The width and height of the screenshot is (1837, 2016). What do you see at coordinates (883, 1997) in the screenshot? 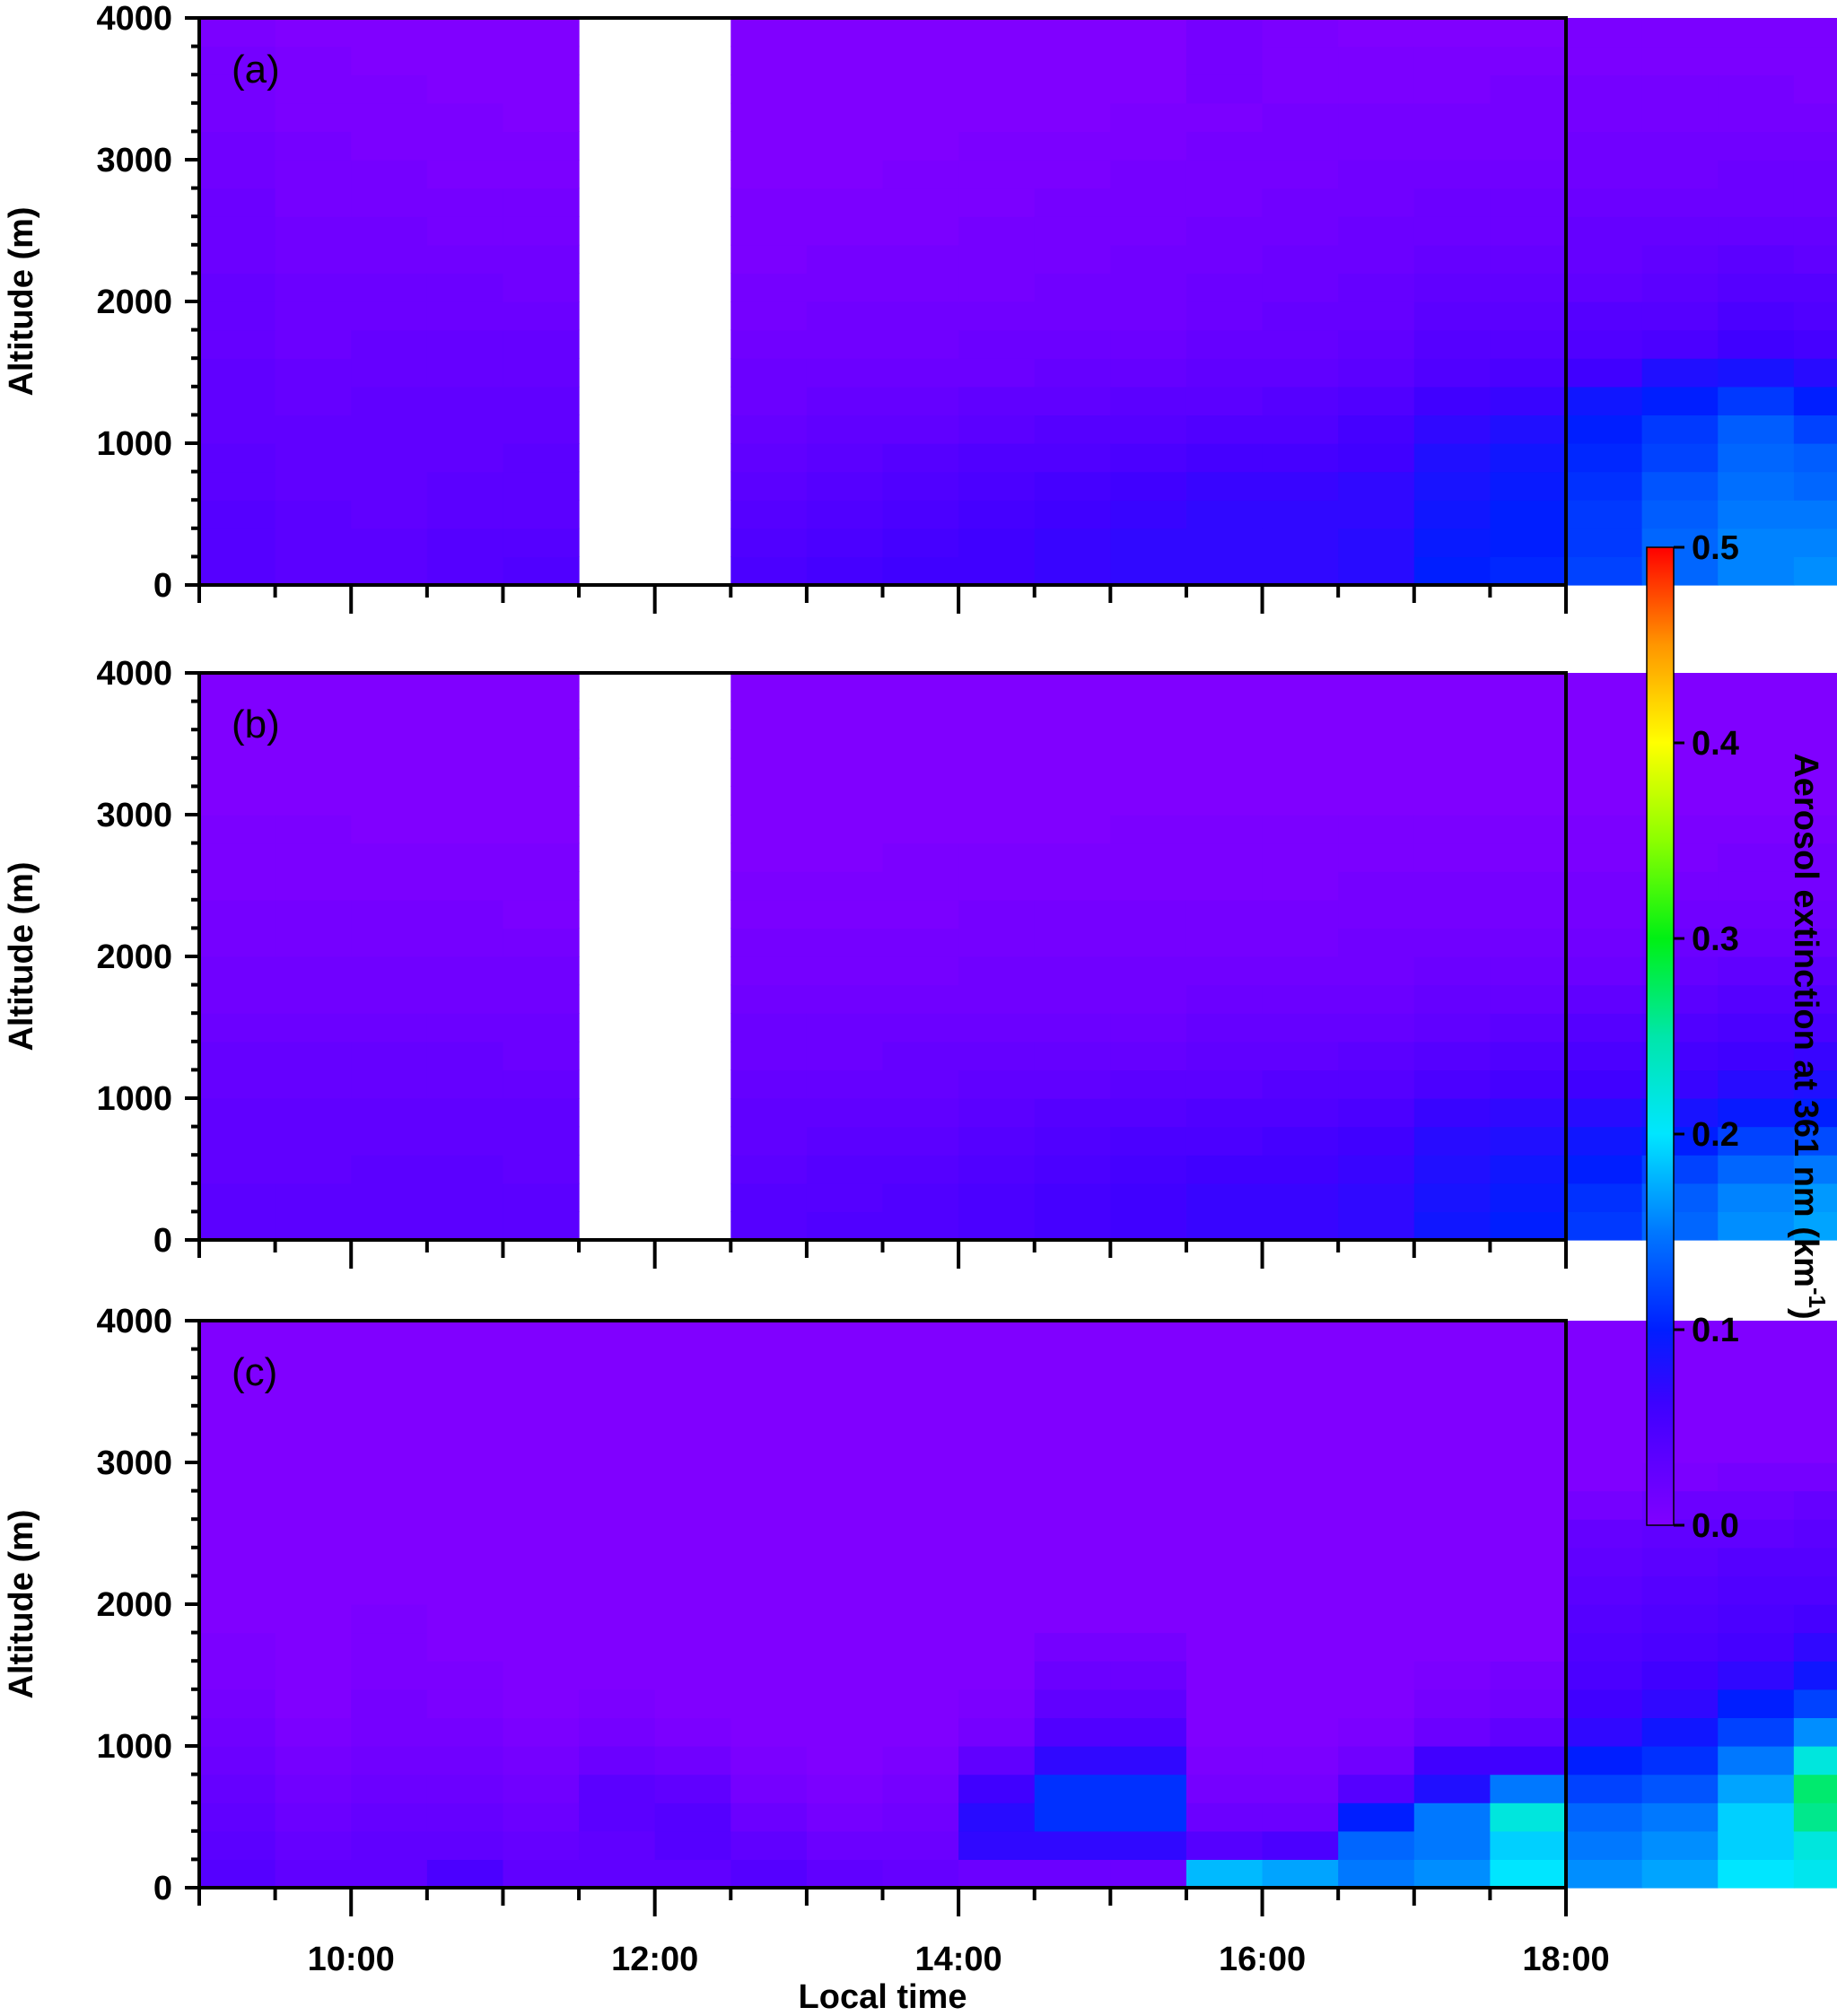
I see `x-axis-title: Local time` at bounding box center [883, 1997].